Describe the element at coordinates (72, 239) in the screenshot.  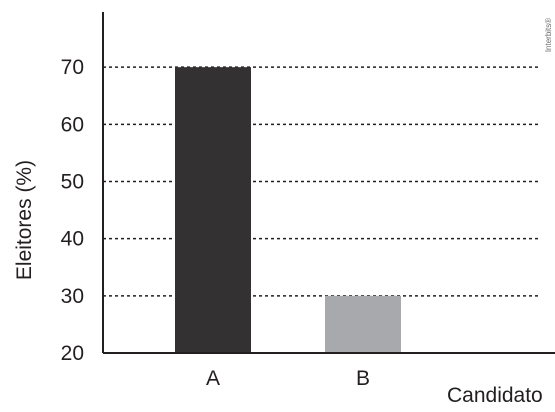
I see `y-tick-label-40: 40` at that location.